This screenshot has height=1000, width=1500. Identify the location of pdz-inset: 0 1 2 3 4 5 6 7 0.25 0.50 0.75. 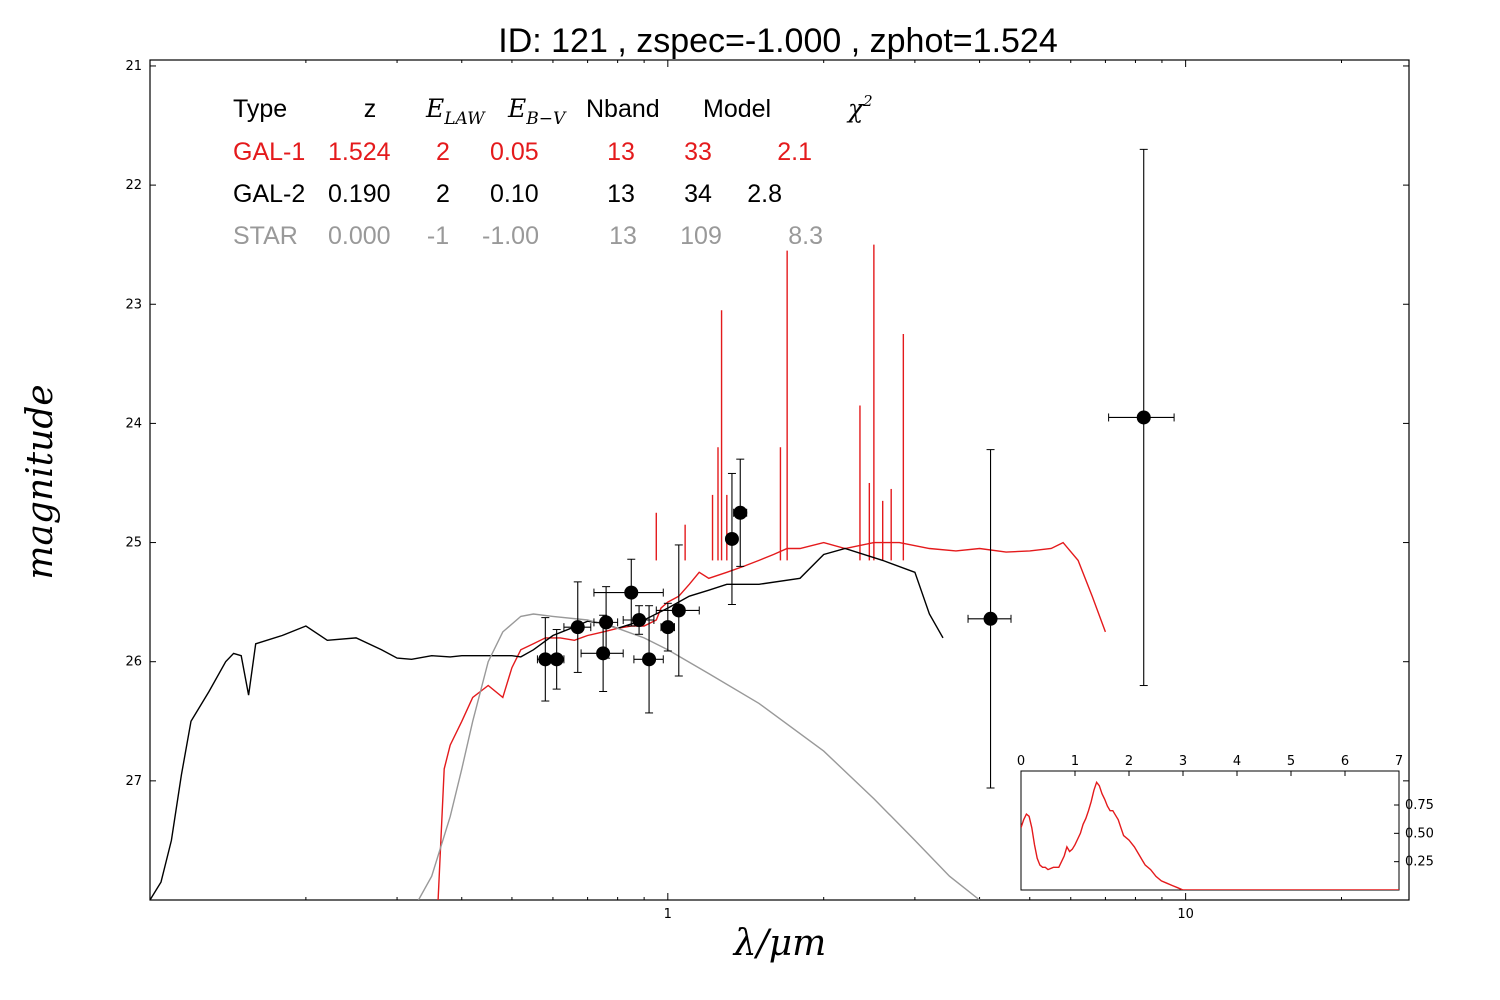
(1225, 822).